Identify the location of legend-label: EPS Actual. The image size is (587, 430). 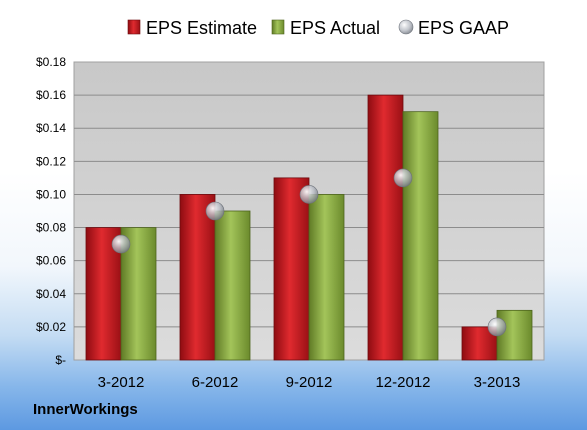
(335, 28).